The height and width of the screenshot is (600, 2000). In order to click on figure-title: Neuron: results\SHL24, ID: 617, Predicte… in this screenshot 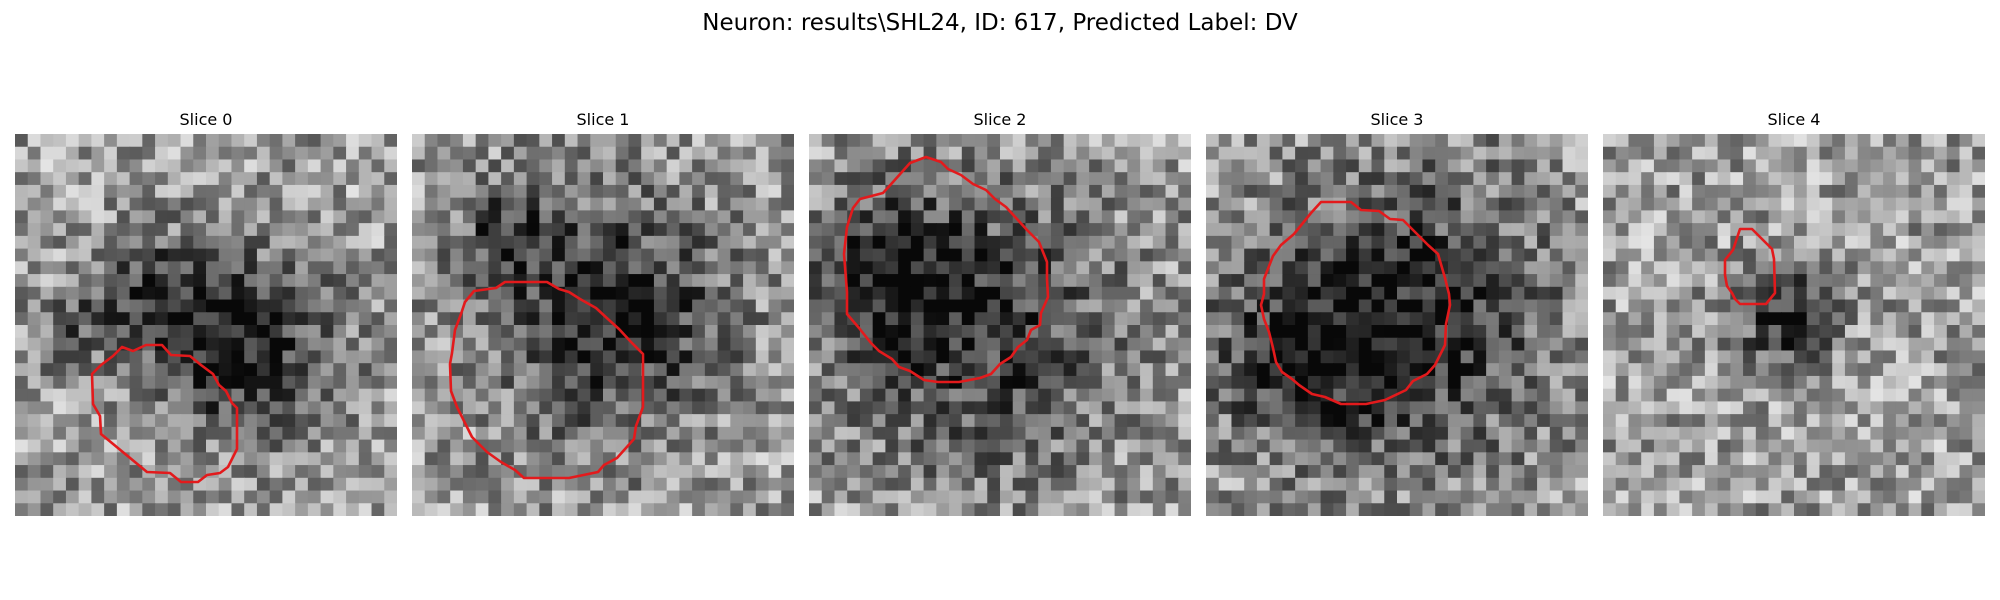, I will do `click(1000, 23)`.